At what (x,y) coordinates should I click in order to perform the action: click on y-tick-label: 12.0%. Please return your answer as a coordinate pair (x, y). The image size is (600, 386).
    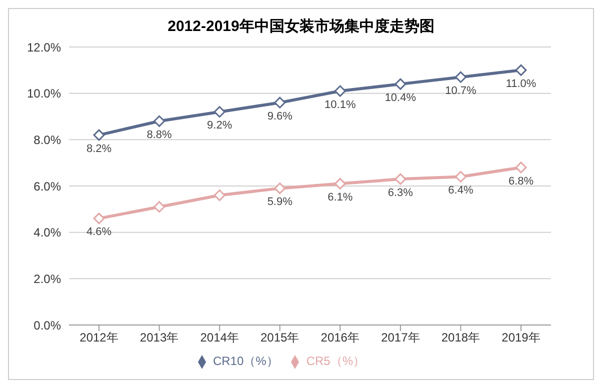
    Looking at the image, I should click on (44, 47).